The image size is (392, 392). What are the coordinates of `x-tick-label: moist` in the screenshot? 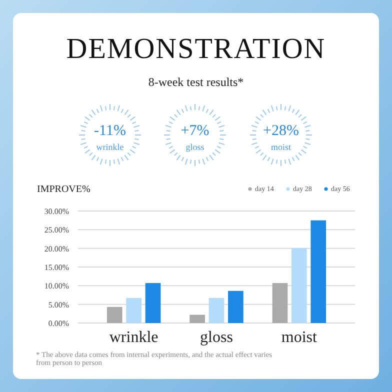 It's located at (299, 337).